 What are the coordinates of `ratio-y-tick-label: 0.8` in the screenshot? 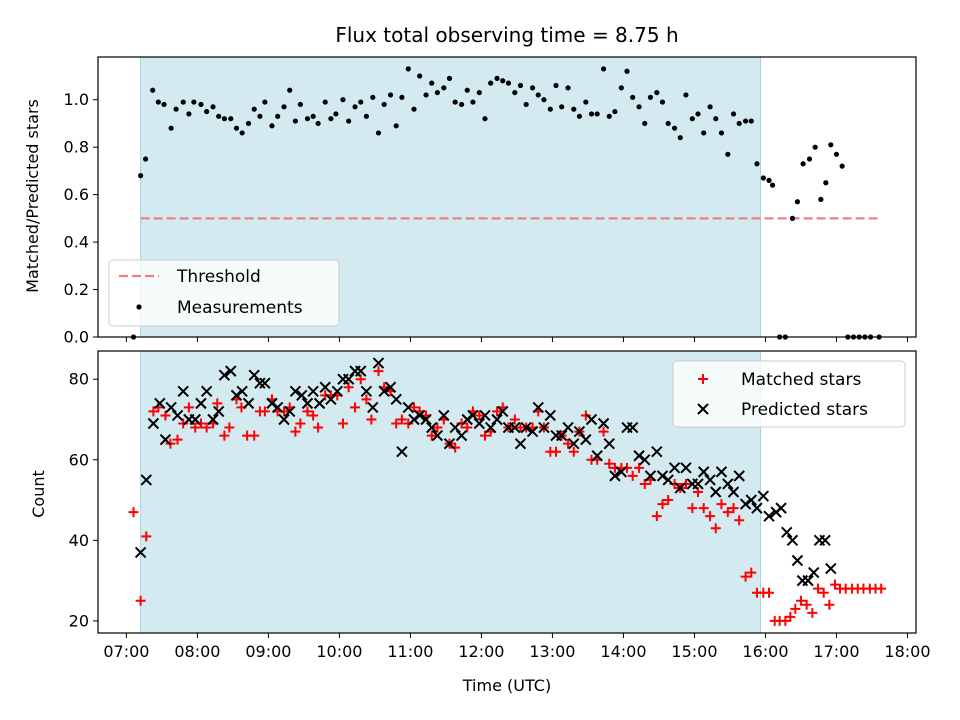 It's located at (76, 147).